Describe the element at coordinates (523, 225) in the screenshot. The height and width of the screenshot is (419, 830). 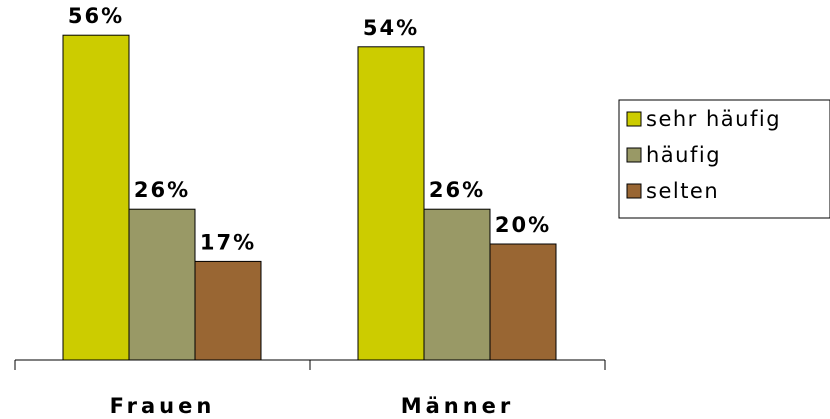
I see `data-label: 20%` at that location.